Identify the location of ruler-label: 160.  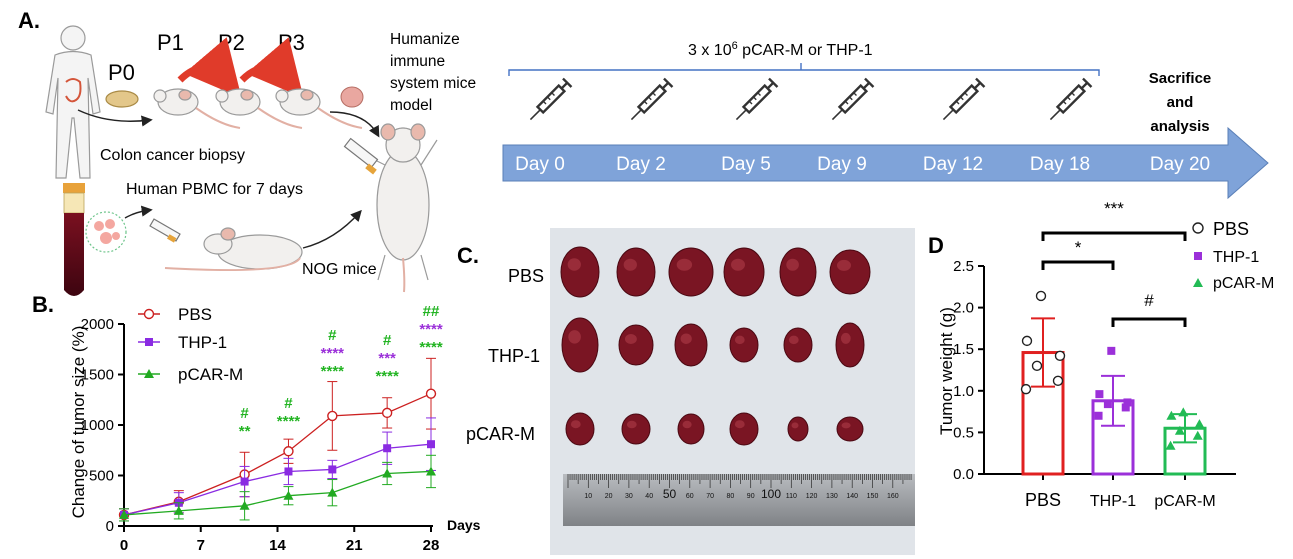
(893, 496).